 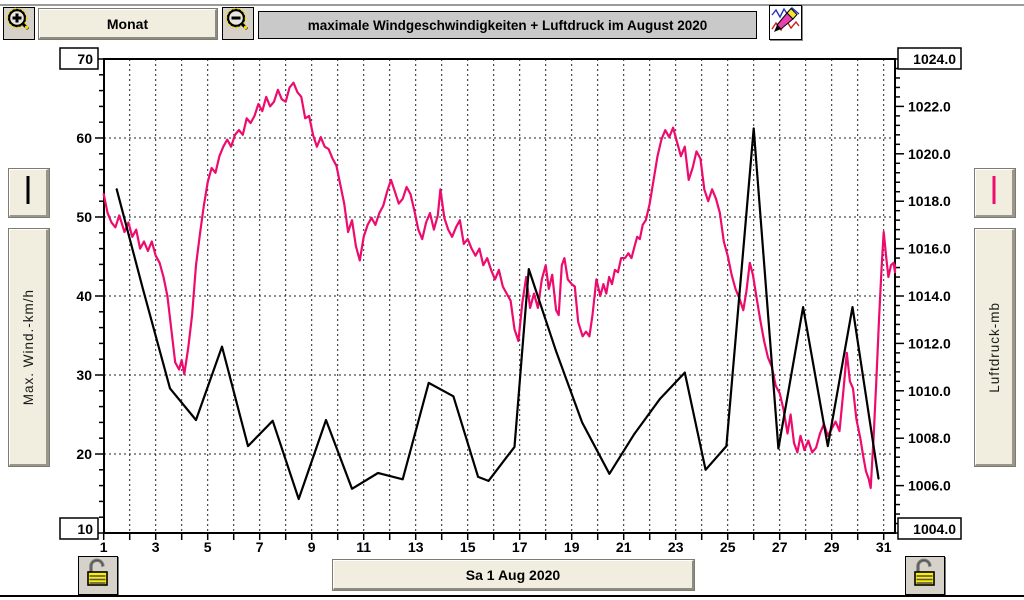 I want to click on right-axis-label: Luftdruck-mb, so click(x=994, y=347).